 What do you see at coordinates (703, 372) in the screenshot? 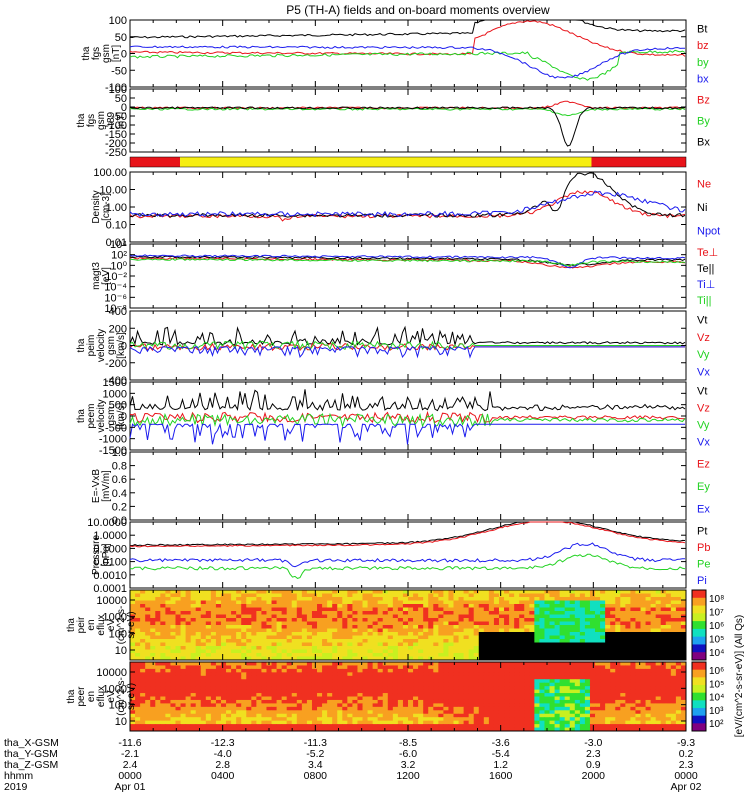
I see `panel-5-legend-vx: Vx` at bounding box center [703, 372].